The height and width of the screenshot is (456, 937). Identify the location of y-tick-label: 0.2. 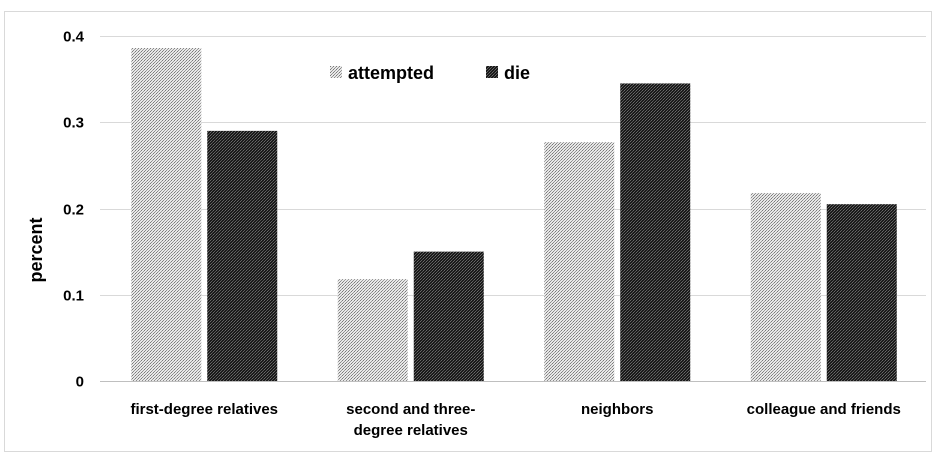
(73, 210).